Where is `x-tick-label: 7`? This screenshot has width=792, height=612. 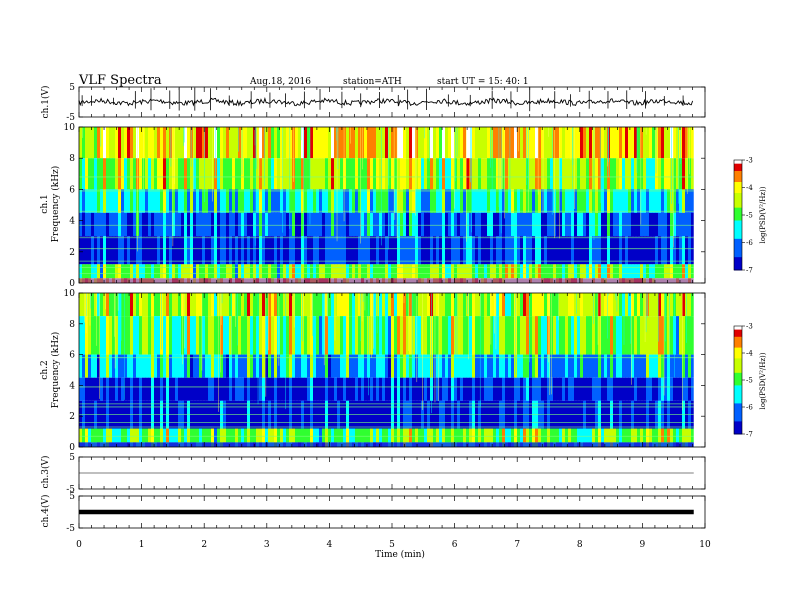
x-tick-label: 7 is located at coordinates (517, 545).